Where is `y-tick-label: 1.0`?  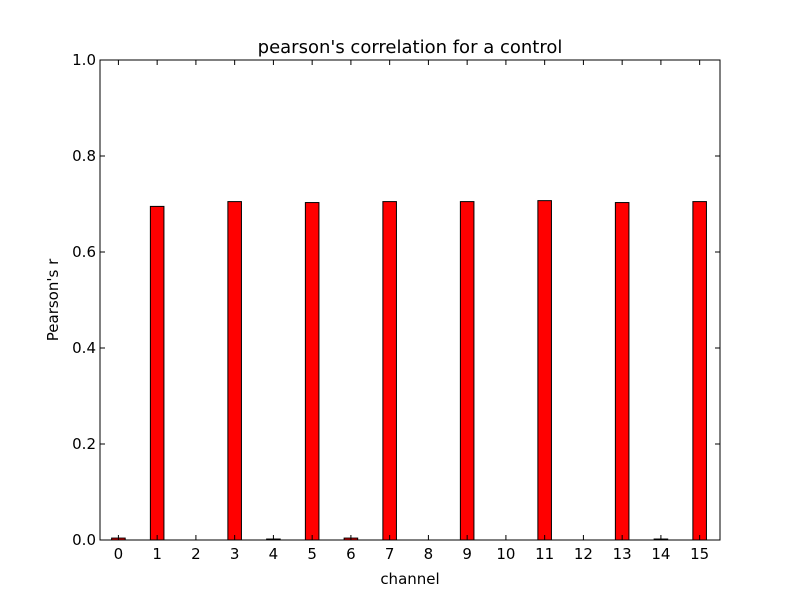 y-tick-label: 1.0 is located at coordinates (84, 60).